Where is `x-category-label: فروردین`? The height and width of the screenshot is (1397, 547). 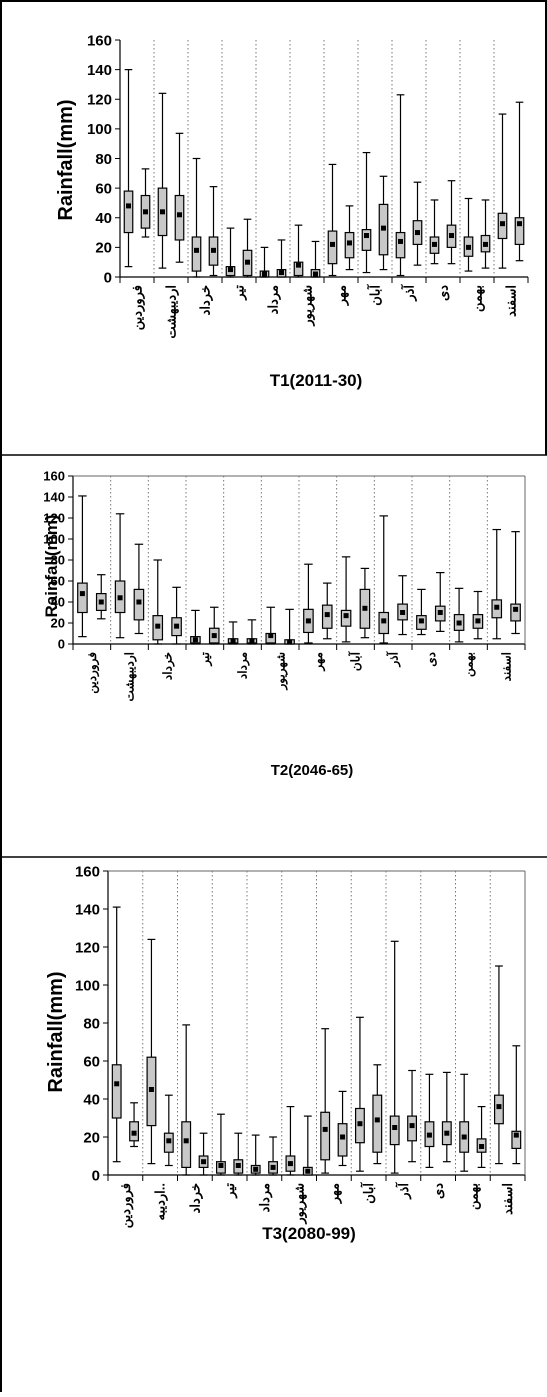 x-category-label: فروردین is located at coordinates (138, 307).